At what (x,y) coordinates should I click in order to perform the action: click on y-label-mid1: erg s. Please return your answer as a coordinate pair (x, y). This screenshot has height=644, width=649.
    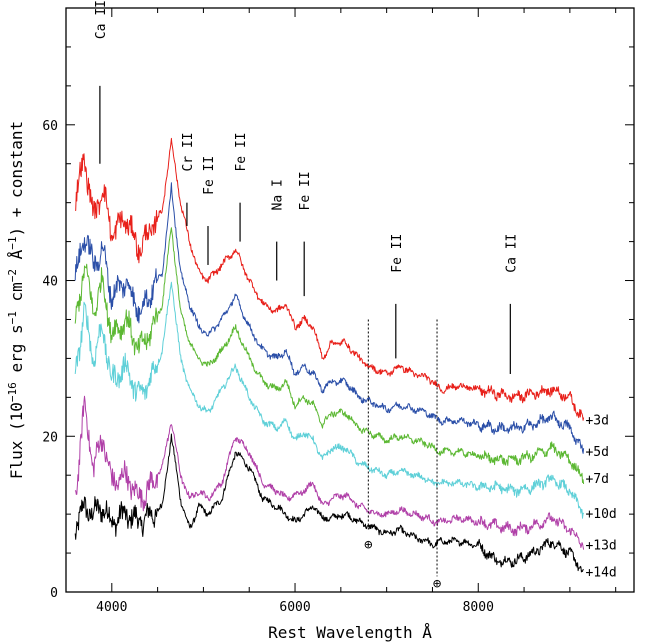
    Looking at the image, I should click on (16, 353).